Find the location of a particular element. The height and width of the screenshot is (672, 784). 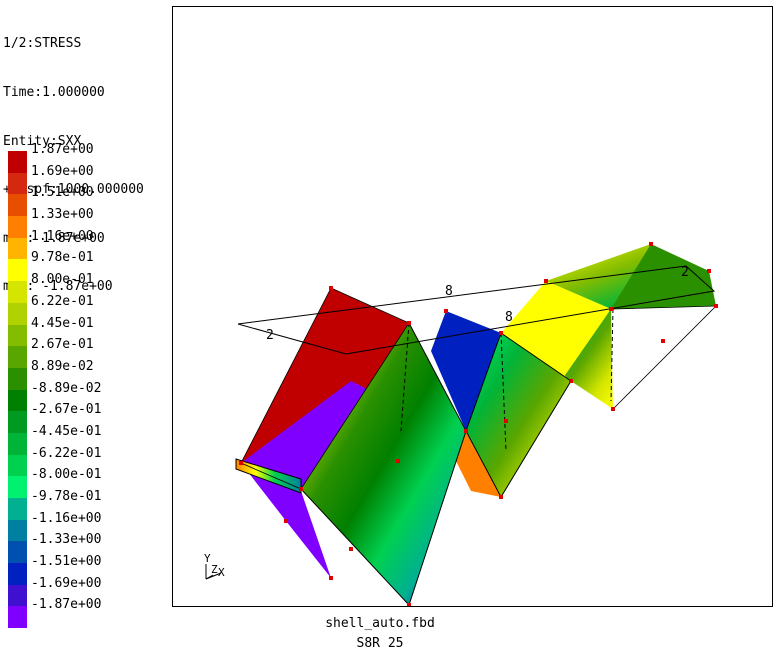

axis-triad: Y Z X is located at coordinates (214, 566).